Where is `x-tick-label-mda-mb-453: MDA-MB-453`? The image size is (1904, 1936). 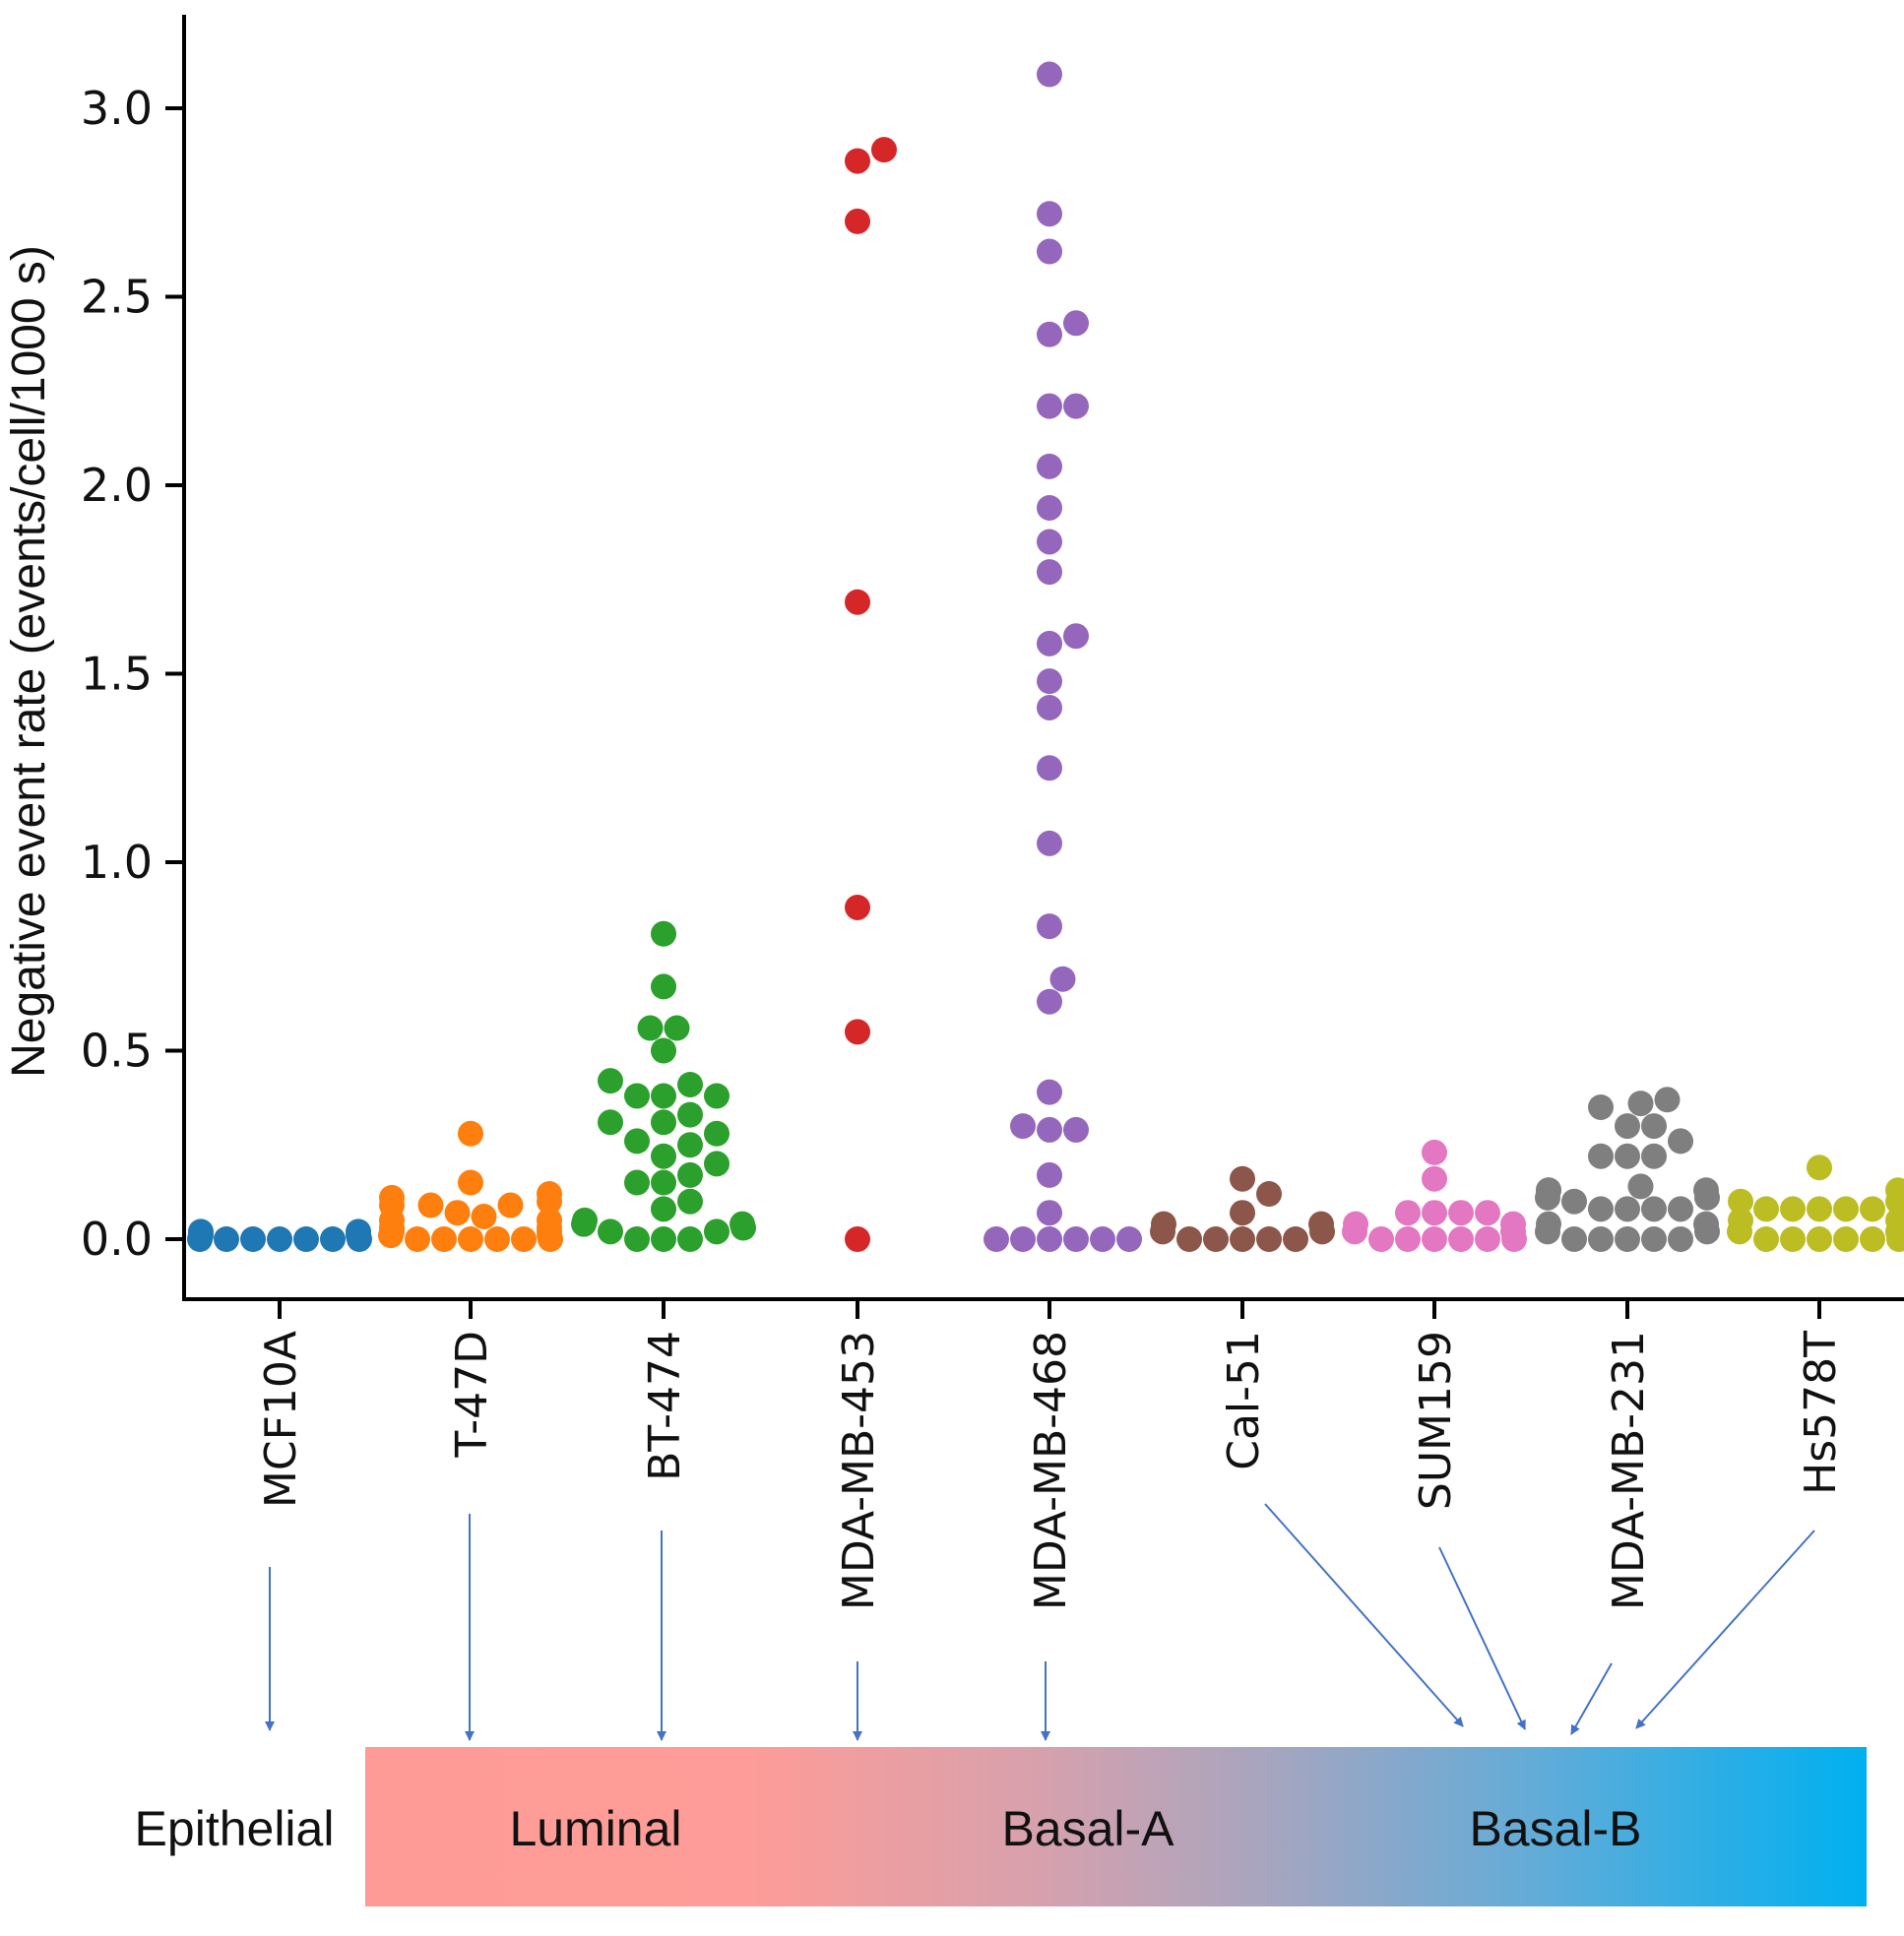
x-tick-label-mda-mb-453: MDA-MB-453 is located at coordinates (859, 1470).